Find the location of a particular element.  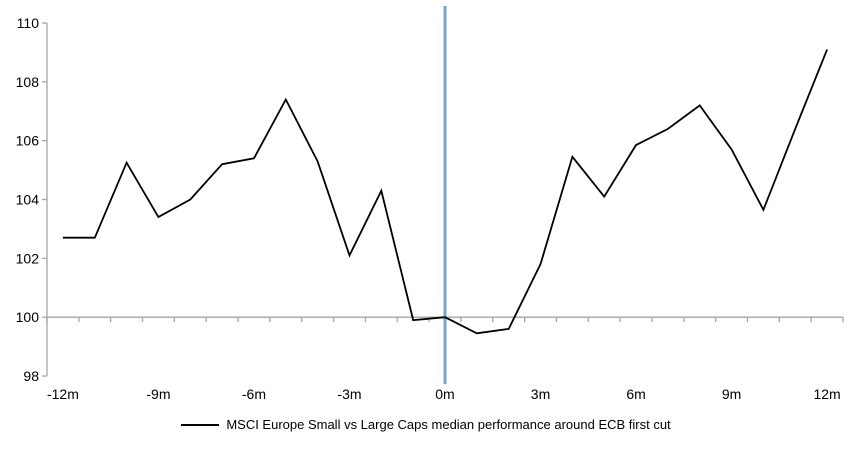

x-tick-label: -9m is located at coordinates (158, 394).